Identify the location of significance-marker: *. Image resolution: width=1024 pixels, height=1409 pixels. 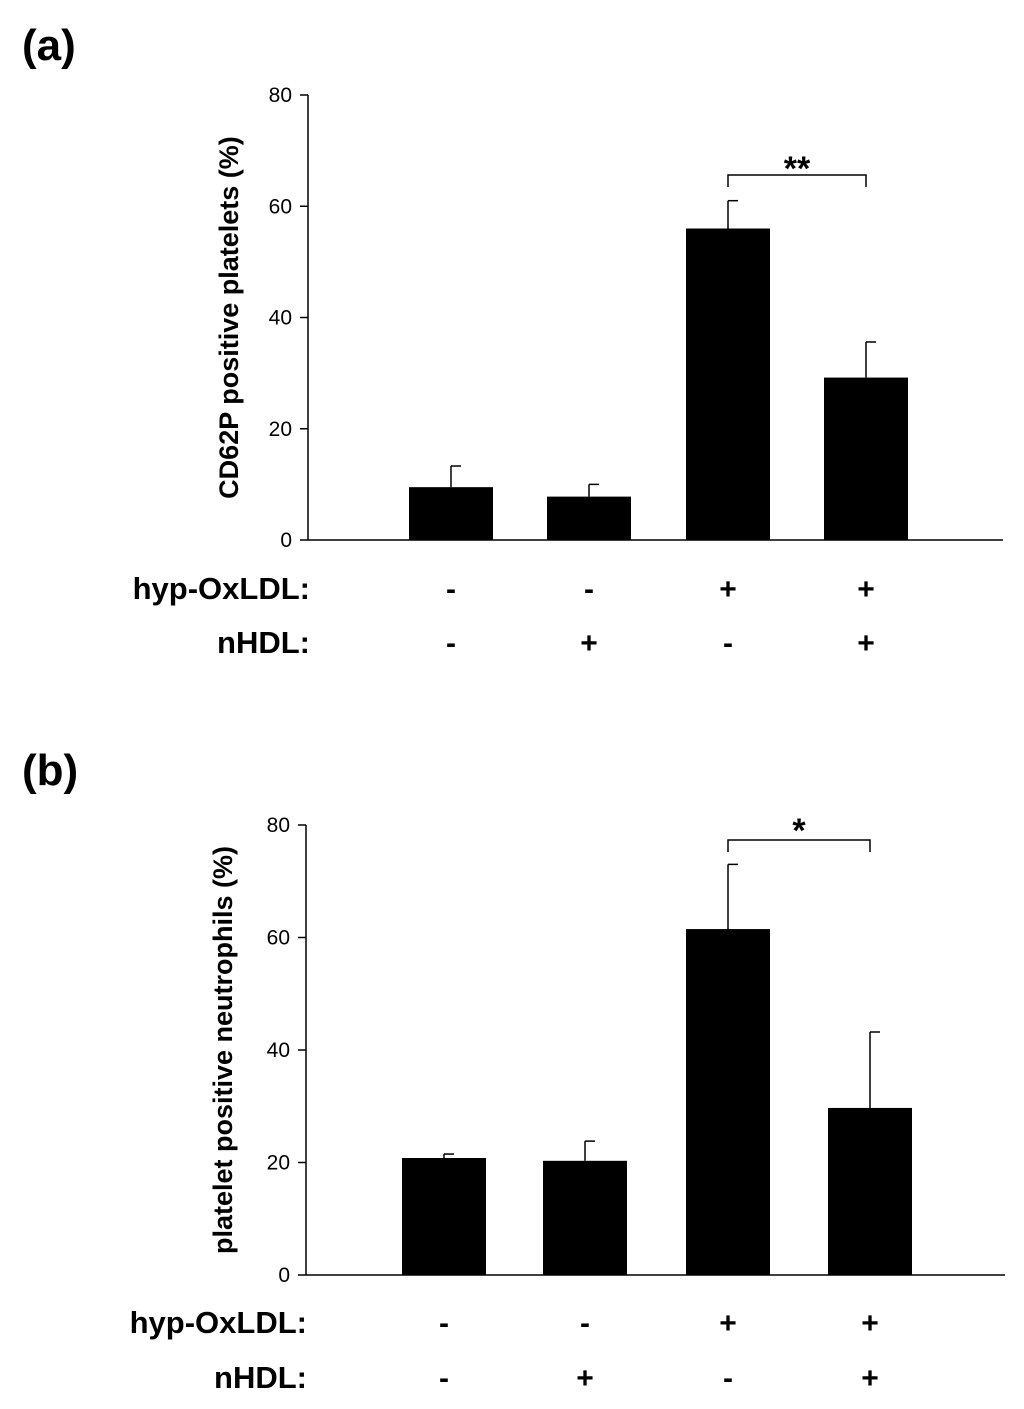
(799, 831).